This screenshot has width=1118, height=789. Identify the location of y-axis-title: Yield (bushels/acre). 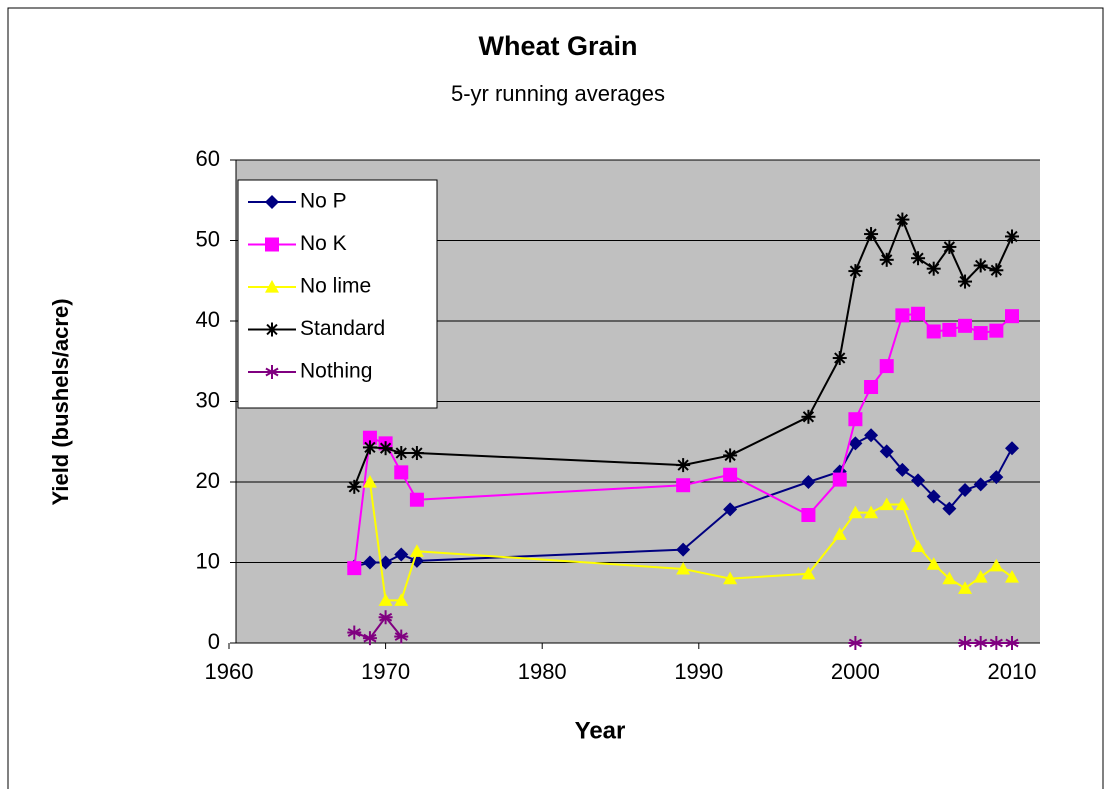
(60, 401).